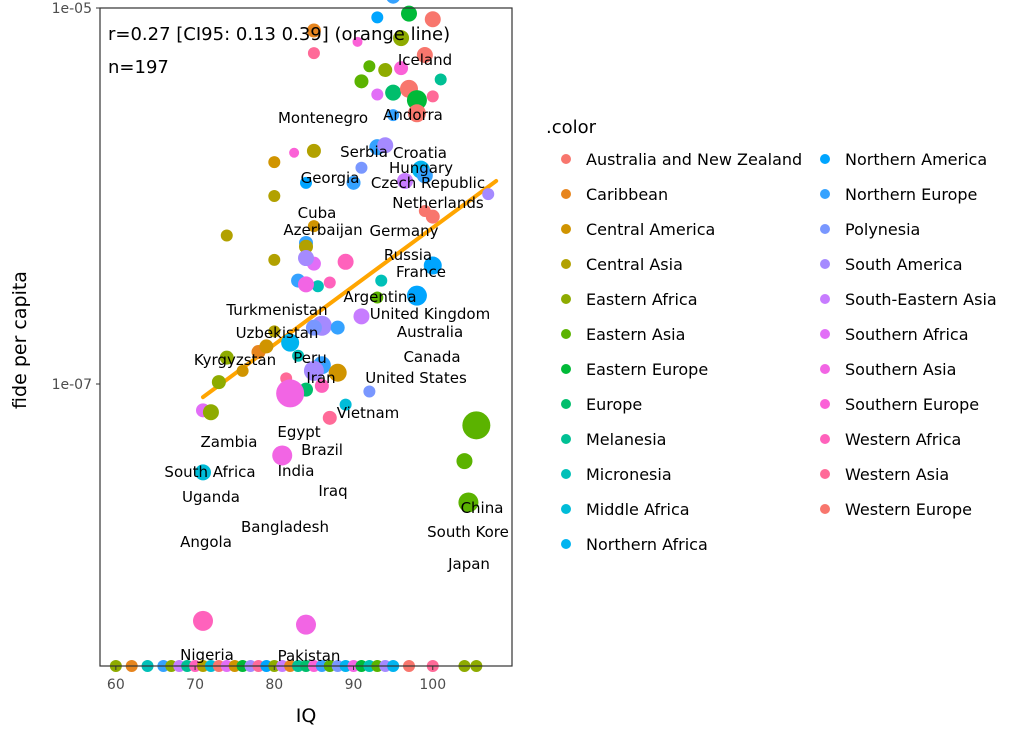 This screenshot has height=731, width=1024. Describe the element at coordinates (317, 213) in the screenshot. I see `point-label-cuba: Cuba` at that location.